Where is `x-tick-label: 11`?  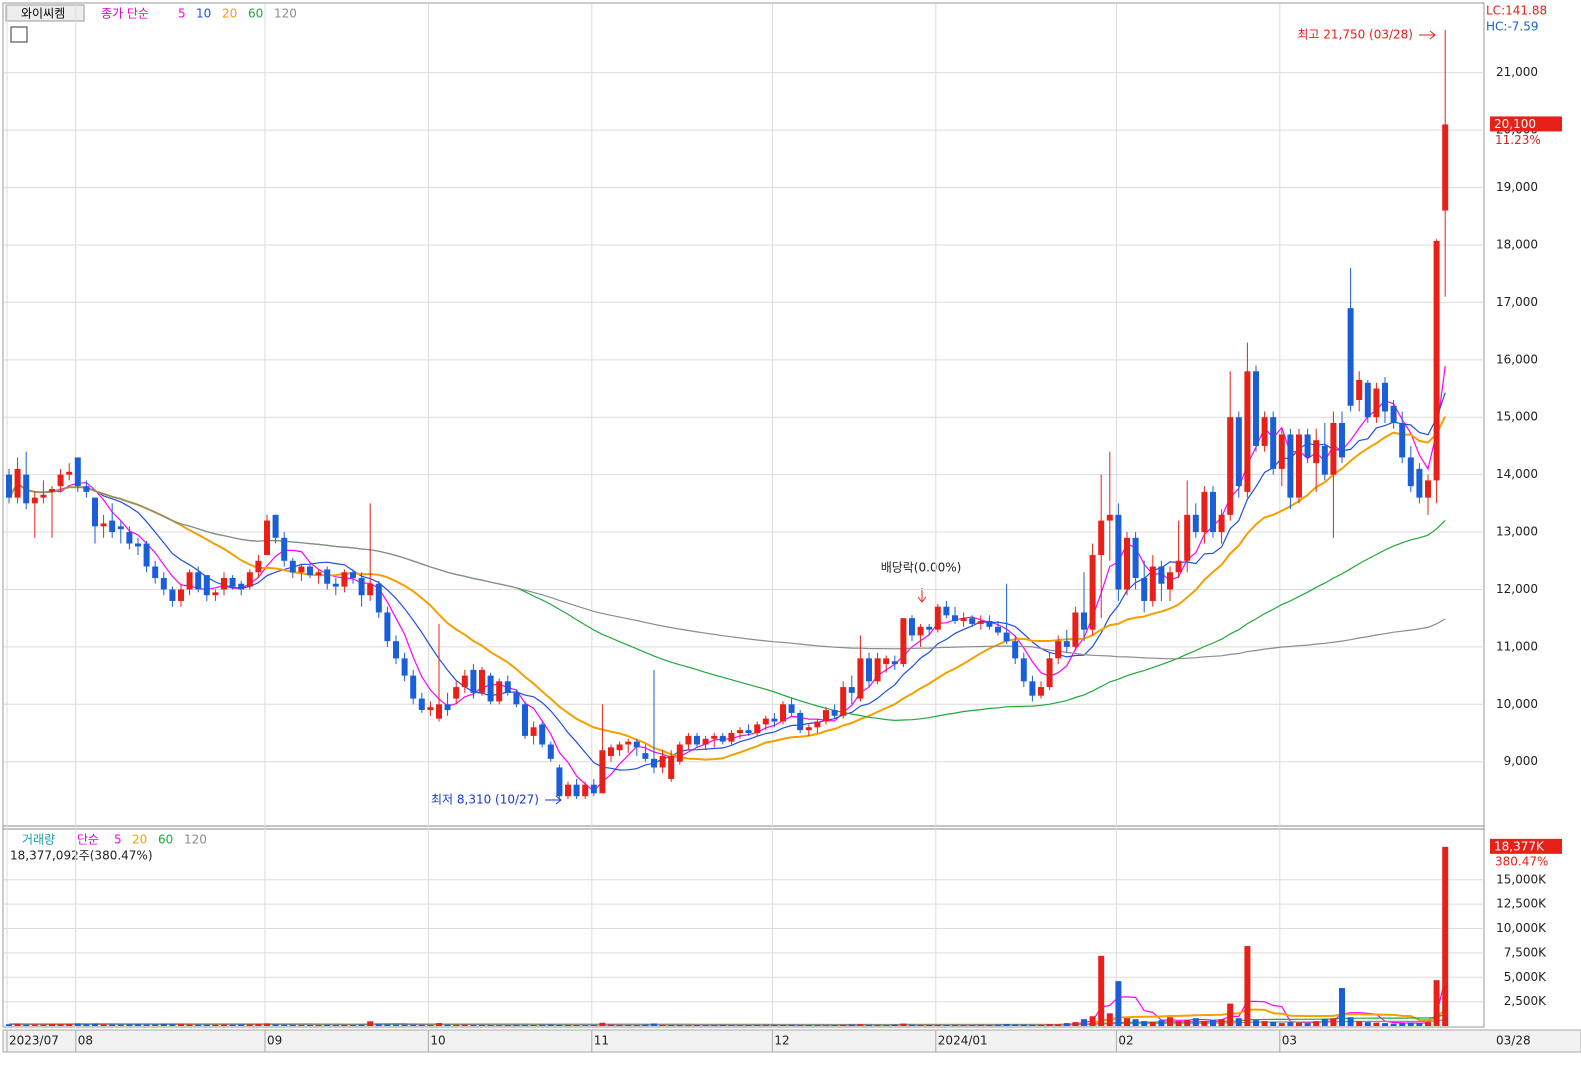 x-tick-label: 11 is located at coordinates (601, 1041).